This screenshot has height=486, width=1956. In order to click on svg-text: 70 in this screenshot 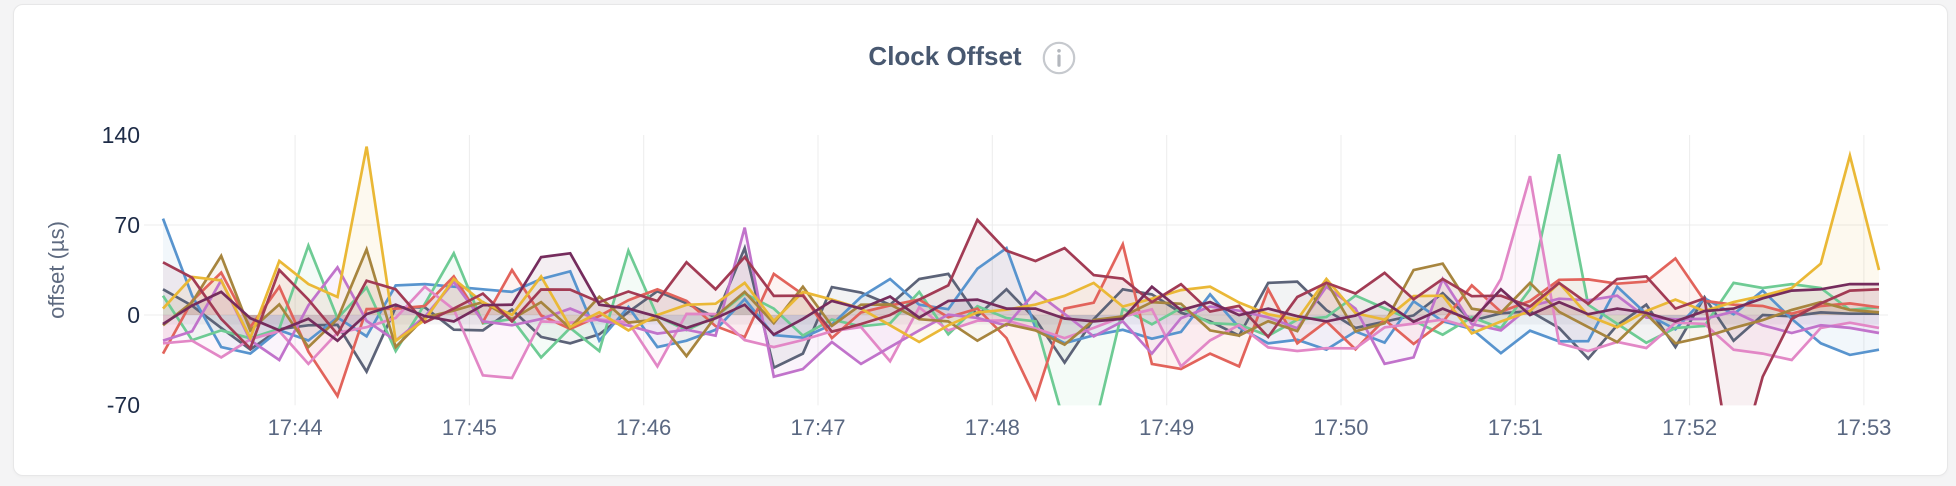, I will do `click(127, 225)`.